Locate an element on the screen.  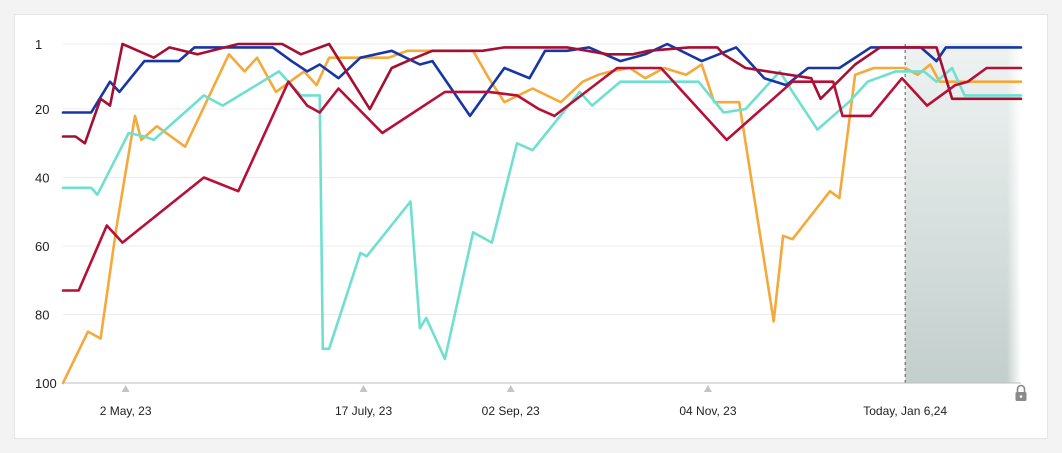
lock-icon is located at coordinates (1021, 392).